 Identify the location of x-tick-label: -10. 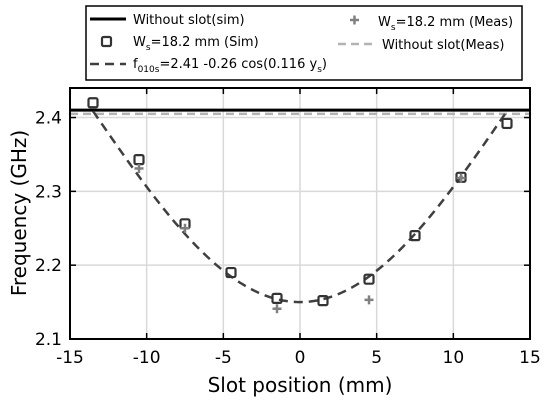
(147, 358).